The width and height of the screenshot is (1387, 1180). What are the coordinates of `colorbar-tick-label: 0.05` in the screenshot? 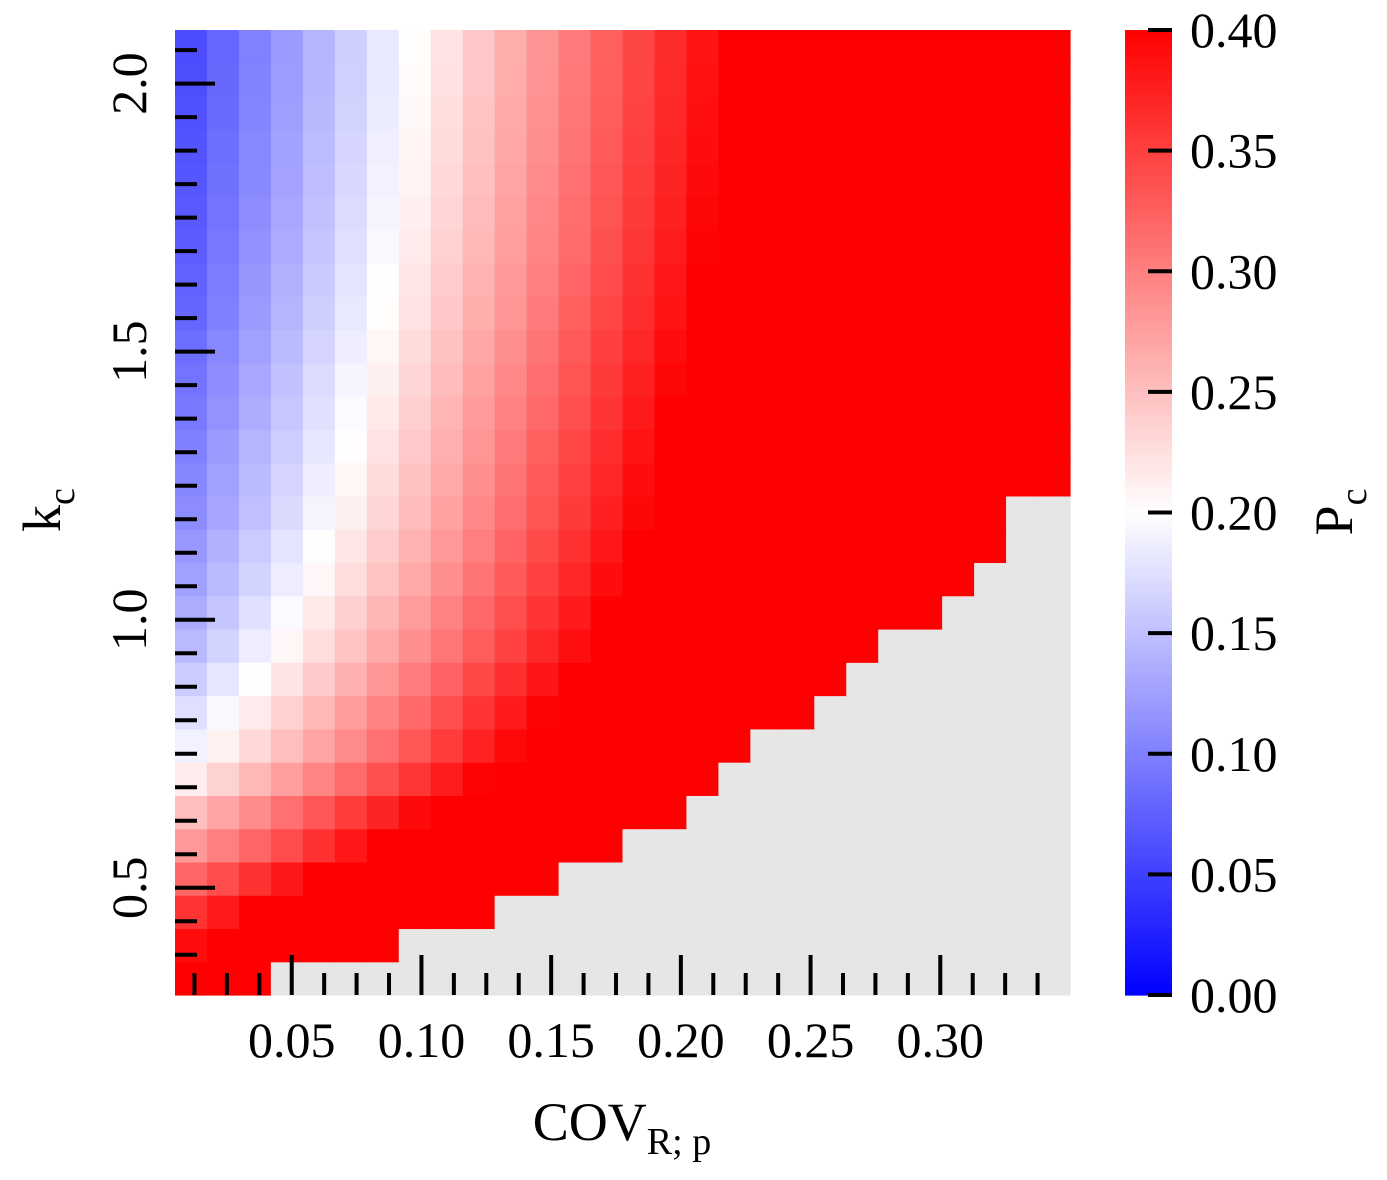 It's located at (1234, 874).